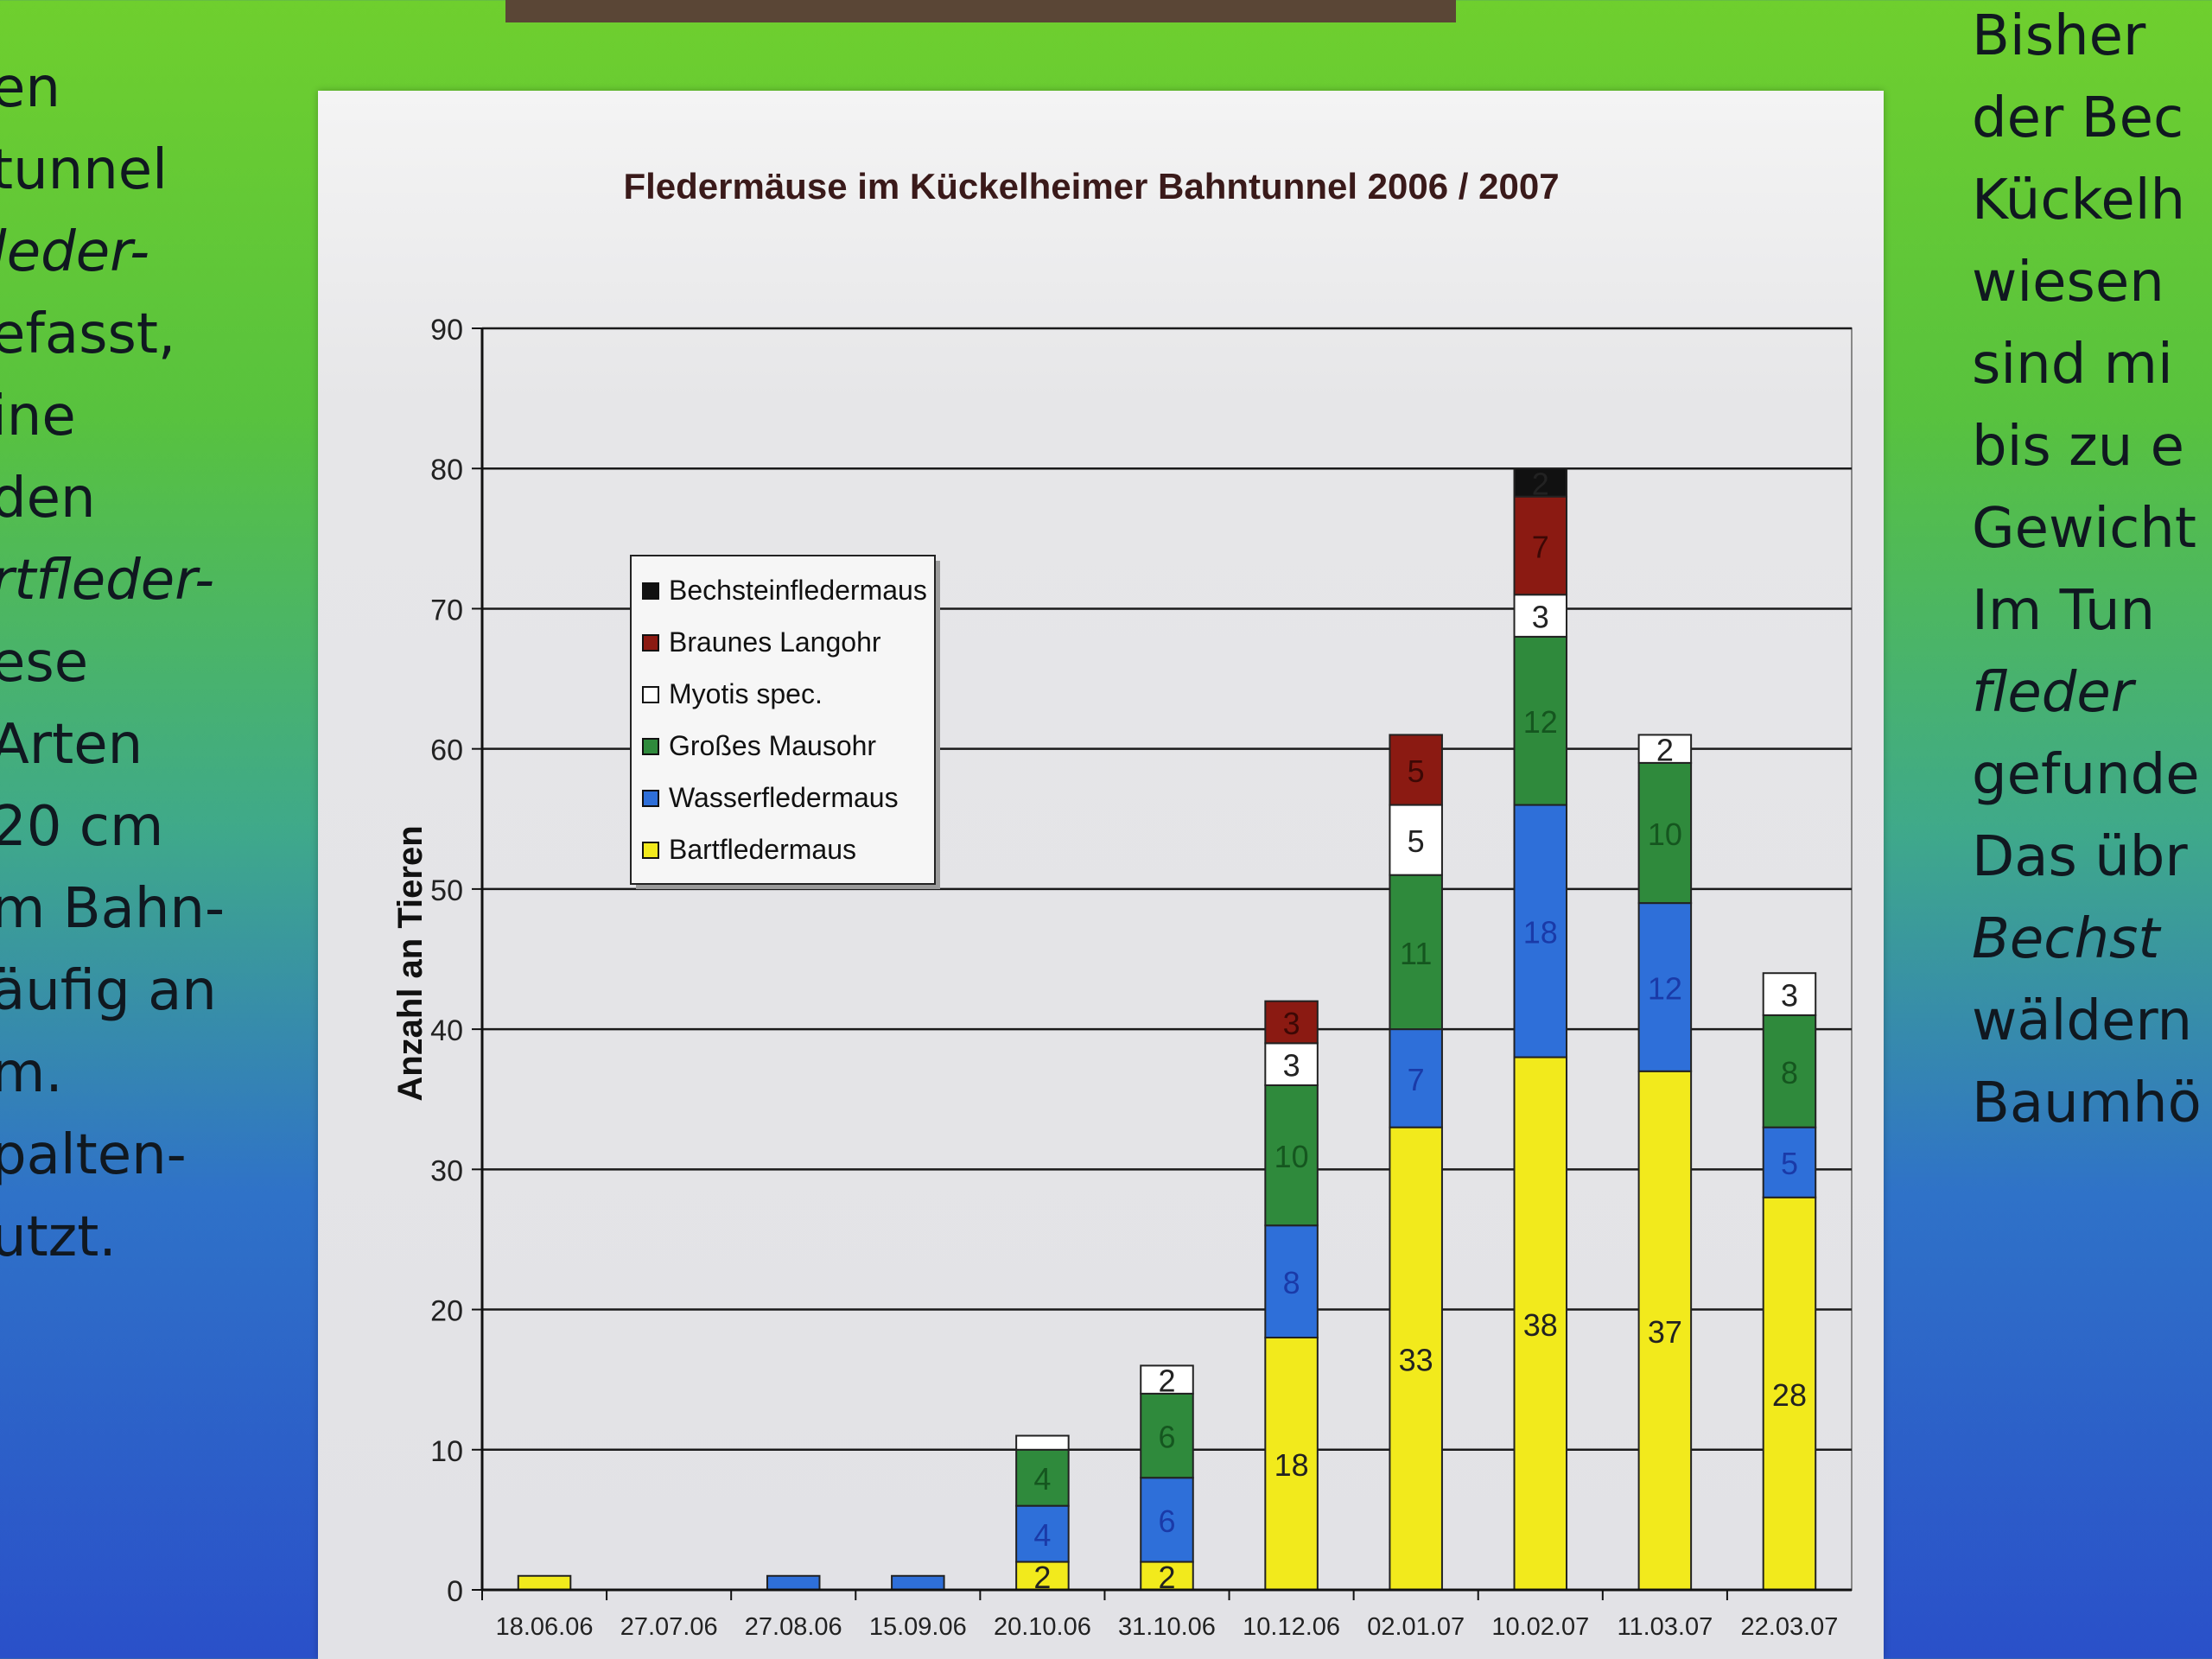  Describe the element at coordinates (446, 1311) in the screenshot. I see `y-tick-label: 20` at that location.